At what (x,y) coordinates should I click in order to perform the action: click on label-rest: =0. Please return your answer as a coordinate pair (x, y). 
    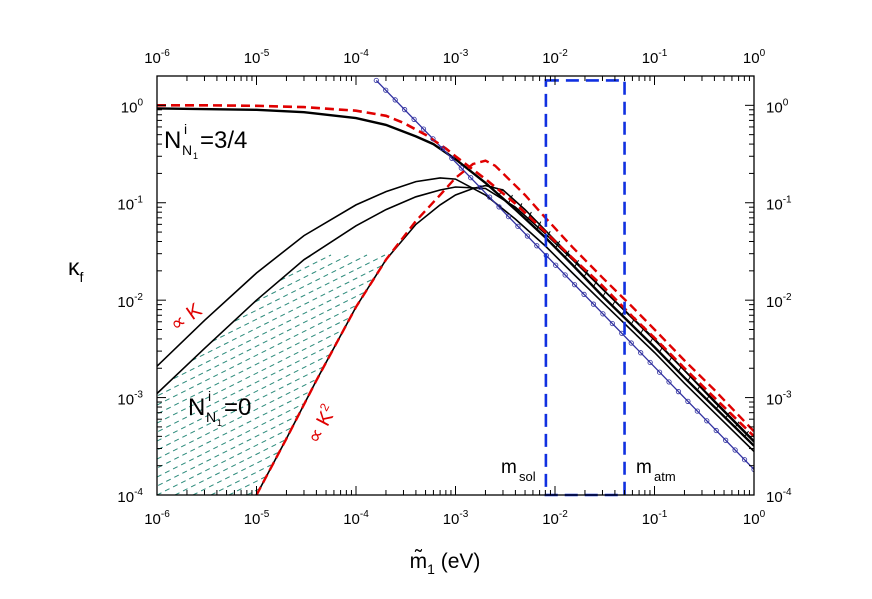
    Looking at the image, I should click on (237, 407).